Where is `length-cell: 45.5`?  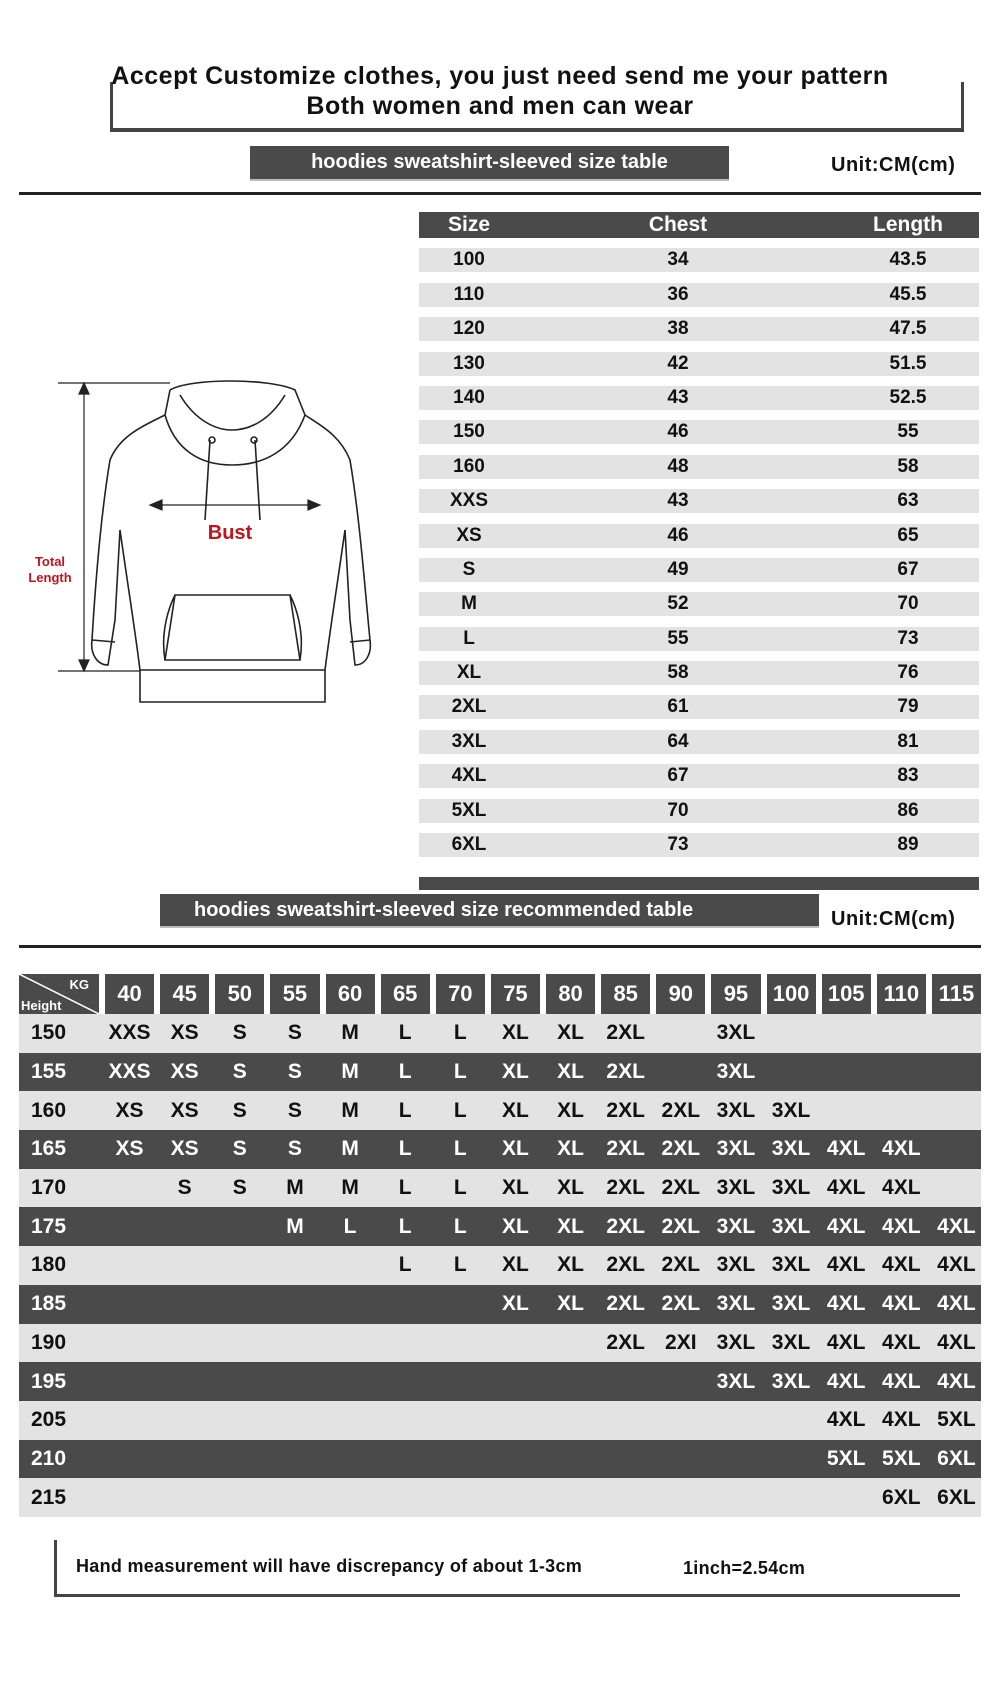 length-cell: 45.5 is located at coordinates (908, 294).